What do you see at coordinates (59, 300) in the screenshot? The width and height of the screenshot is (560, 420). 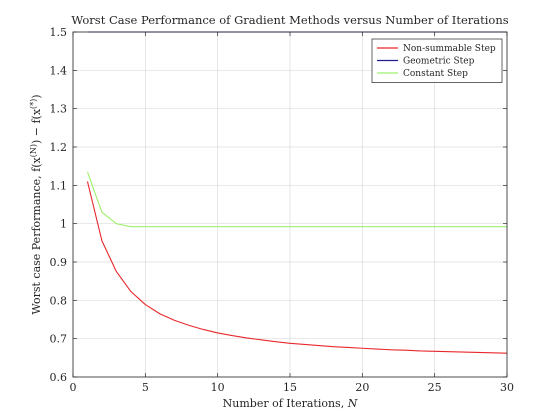 I see `y-tick-label: 0.8` at bounding box center [59, 300].